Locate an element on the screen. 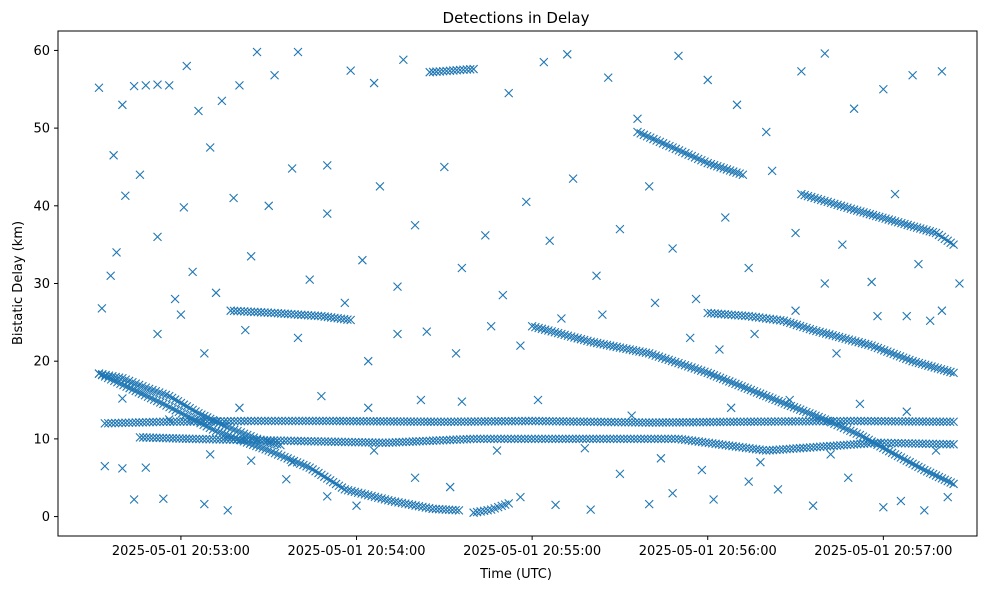 This screenshot has height=590, width=989. y-tick-label: 20 is located at coordinates (41, 362).